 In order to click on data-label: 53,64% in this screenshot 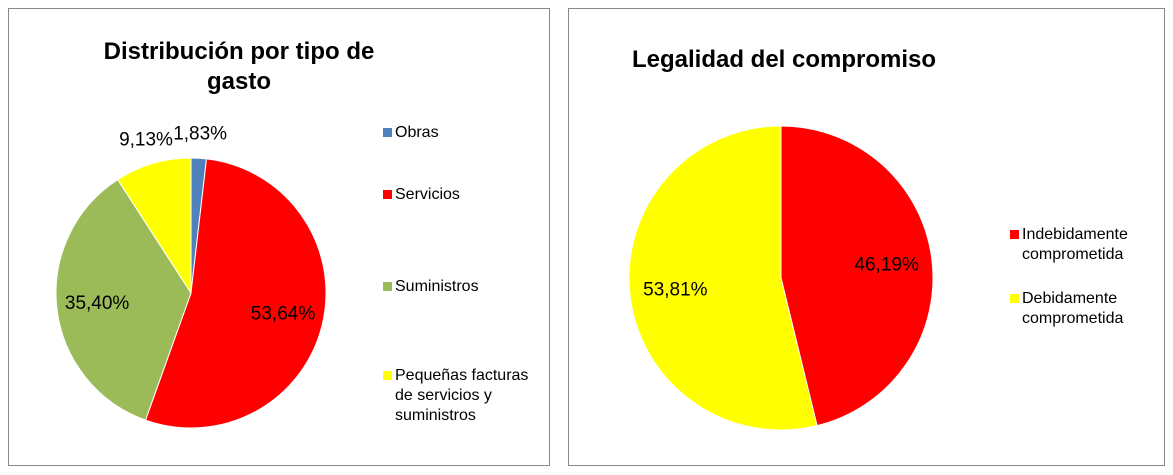, I will do `click(283, 313)`.